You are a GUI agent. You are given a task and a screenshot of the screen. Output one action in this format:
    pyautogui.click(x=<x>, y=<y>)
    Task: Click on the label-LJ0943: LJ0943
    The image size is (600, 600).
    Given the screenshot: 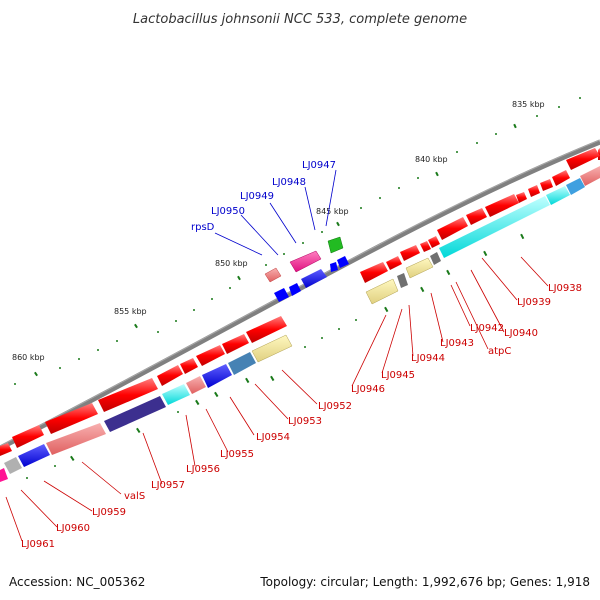 What is the action you would take?
    pyautogui.click(x=457, y=343)
    